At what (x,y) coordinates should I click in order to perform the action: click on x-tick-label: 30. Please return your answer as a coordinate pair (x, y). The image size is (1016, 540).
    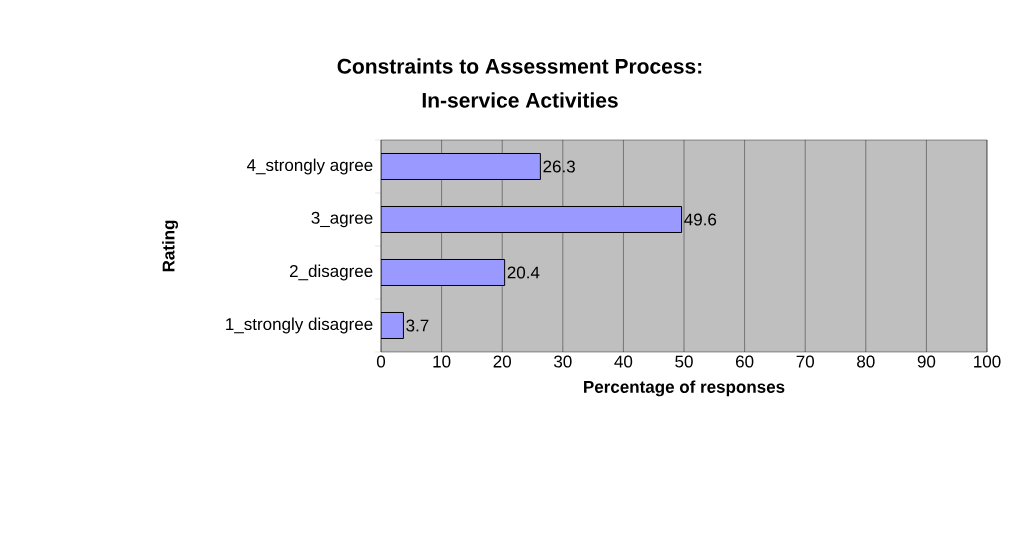
    Looking at the image, I should click on (562, 361).